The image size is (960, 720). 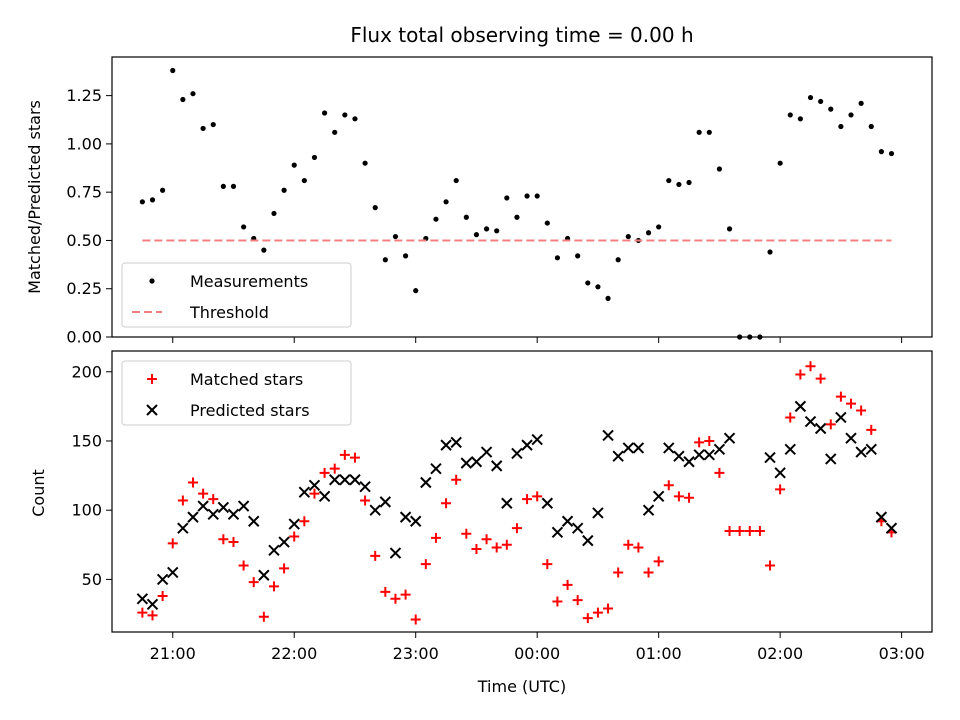 What do you see at coordinates (416, 653) in the screenshot?
I see `x-tick-label: 23:00` at bounding box center [416, 653].